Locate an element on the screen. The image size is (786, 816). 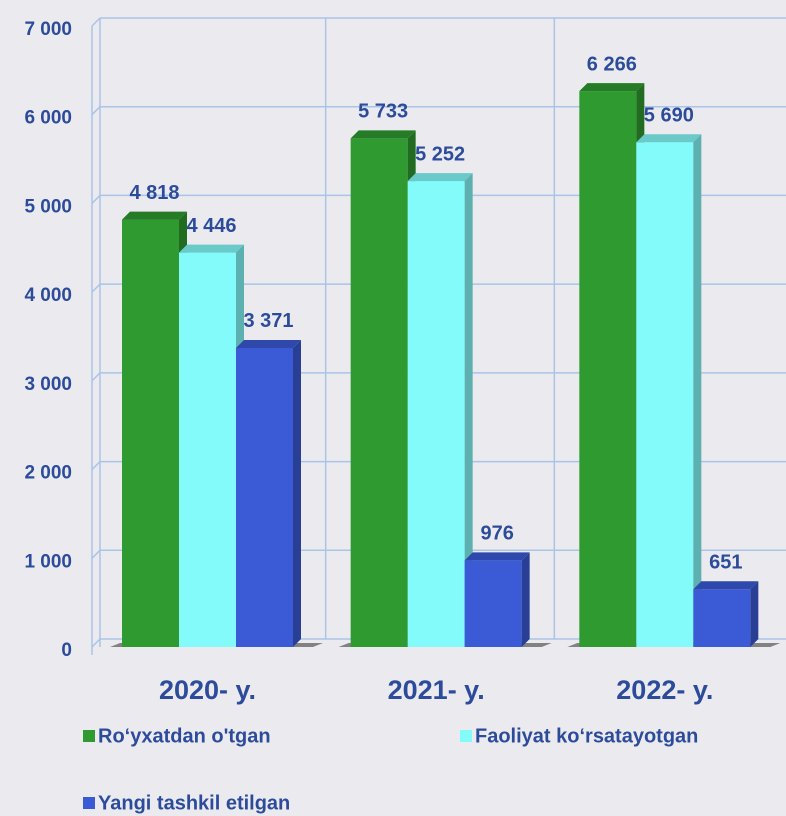
y-tick-label: 5 000 is located at coordinates (48, 206).